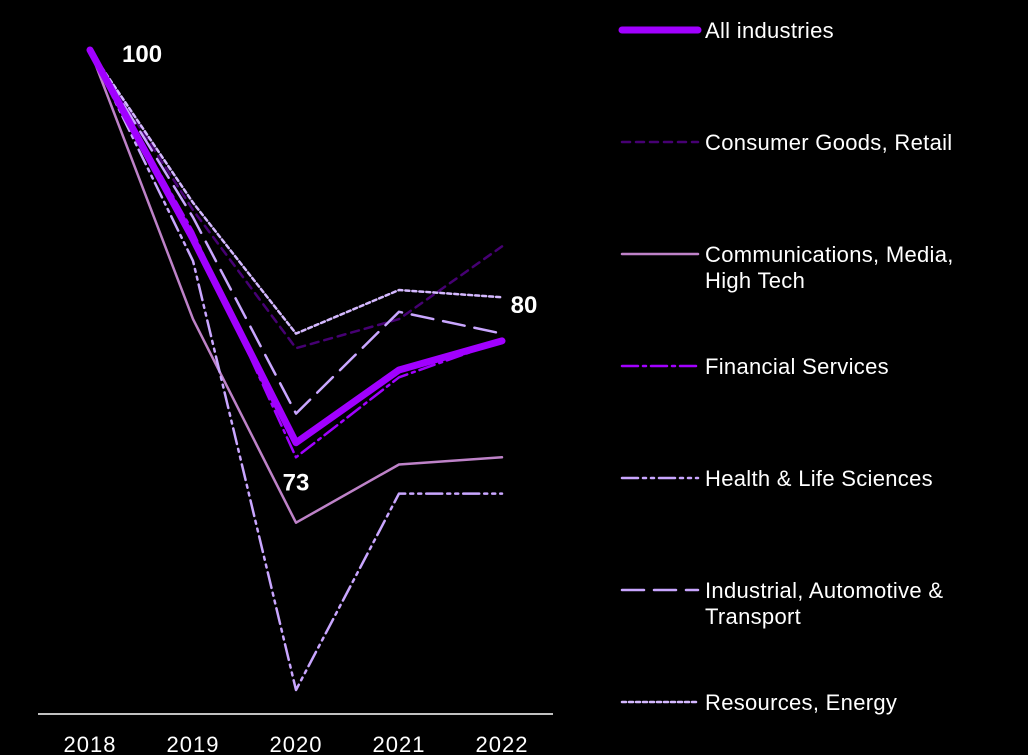 The image size is (1028, 755). I want to click on legend-label: Financial Services, so click(797, 366).